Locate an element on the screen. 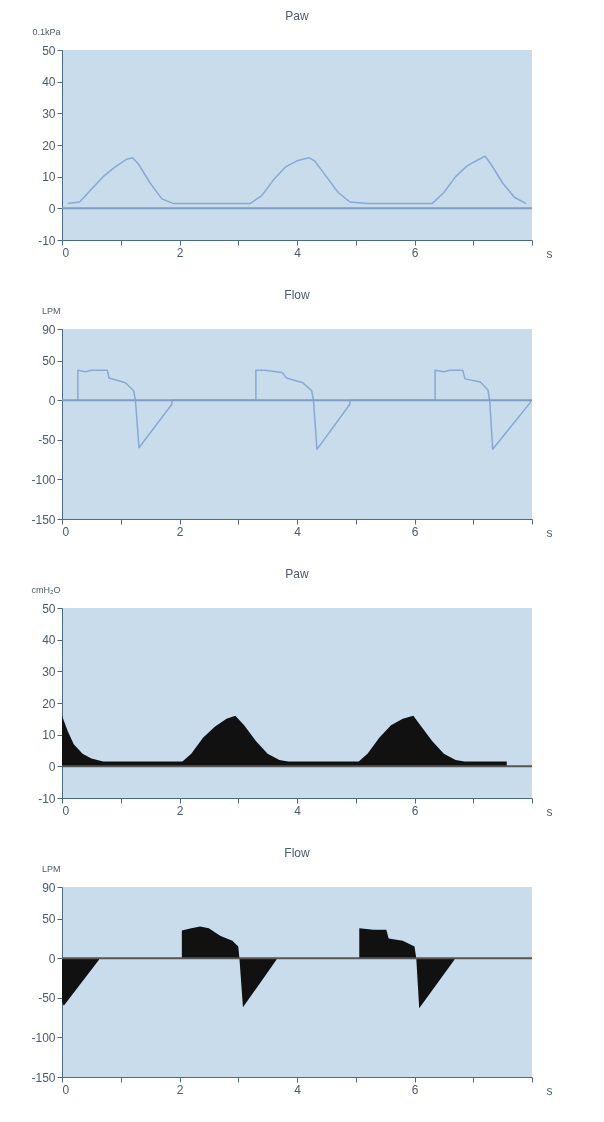 The width and height of the screenshot is (604, 1122). line-series is located at coordinates (297, 180).